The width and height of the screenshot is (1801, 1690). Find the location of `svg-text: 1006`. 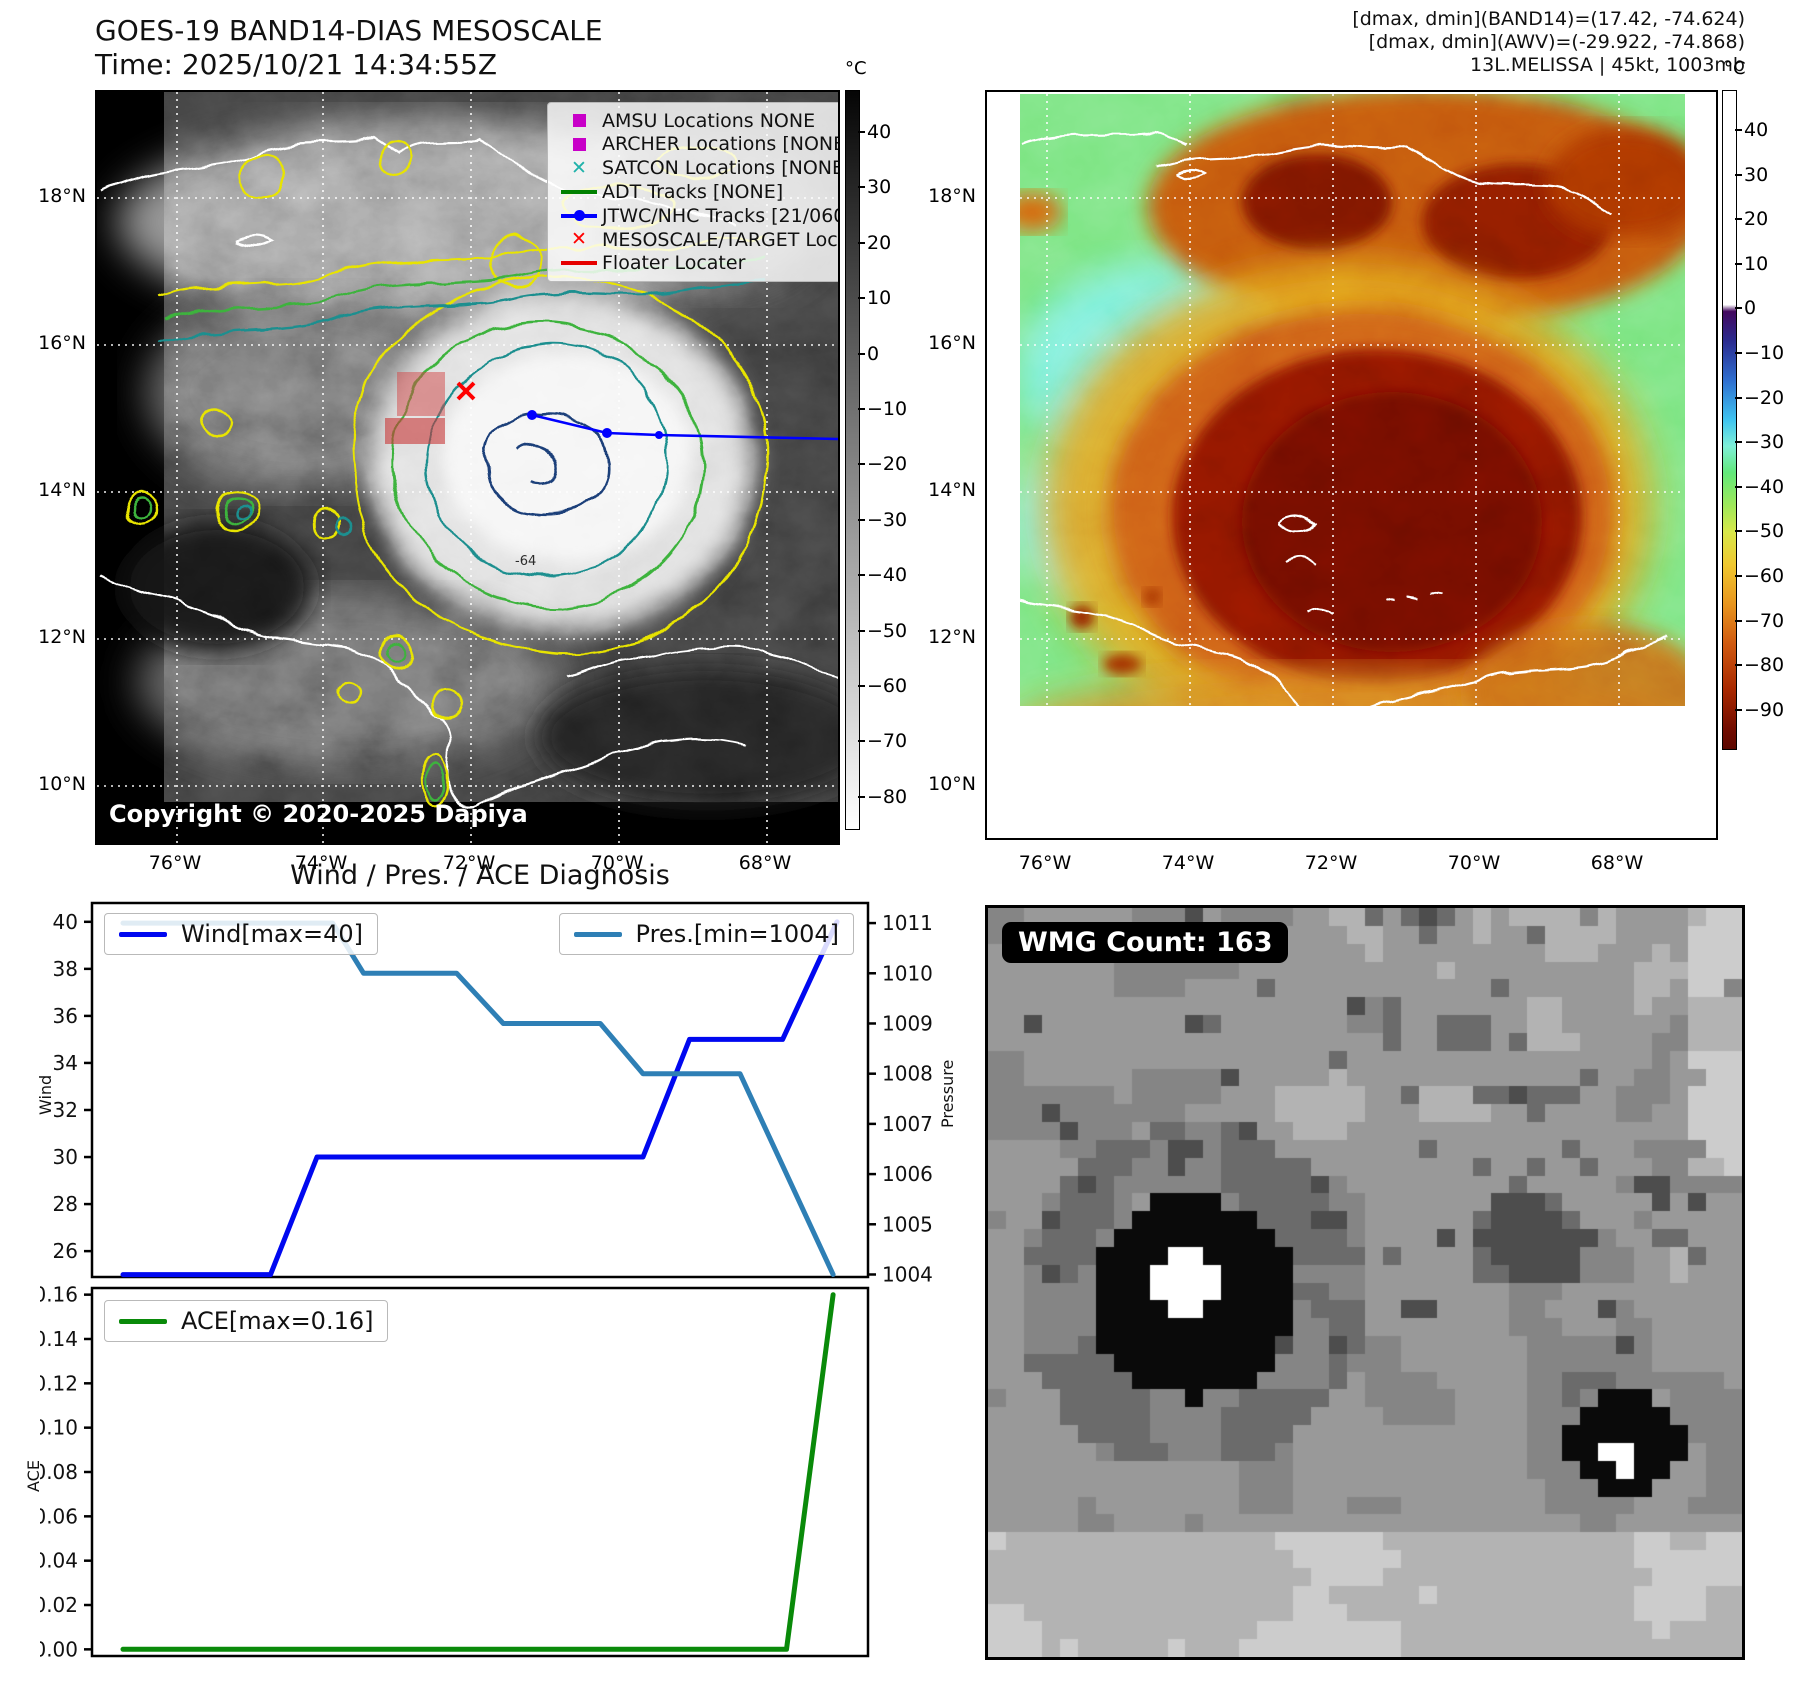

svg-text: 1006 is located at coordinates (907, 1174).